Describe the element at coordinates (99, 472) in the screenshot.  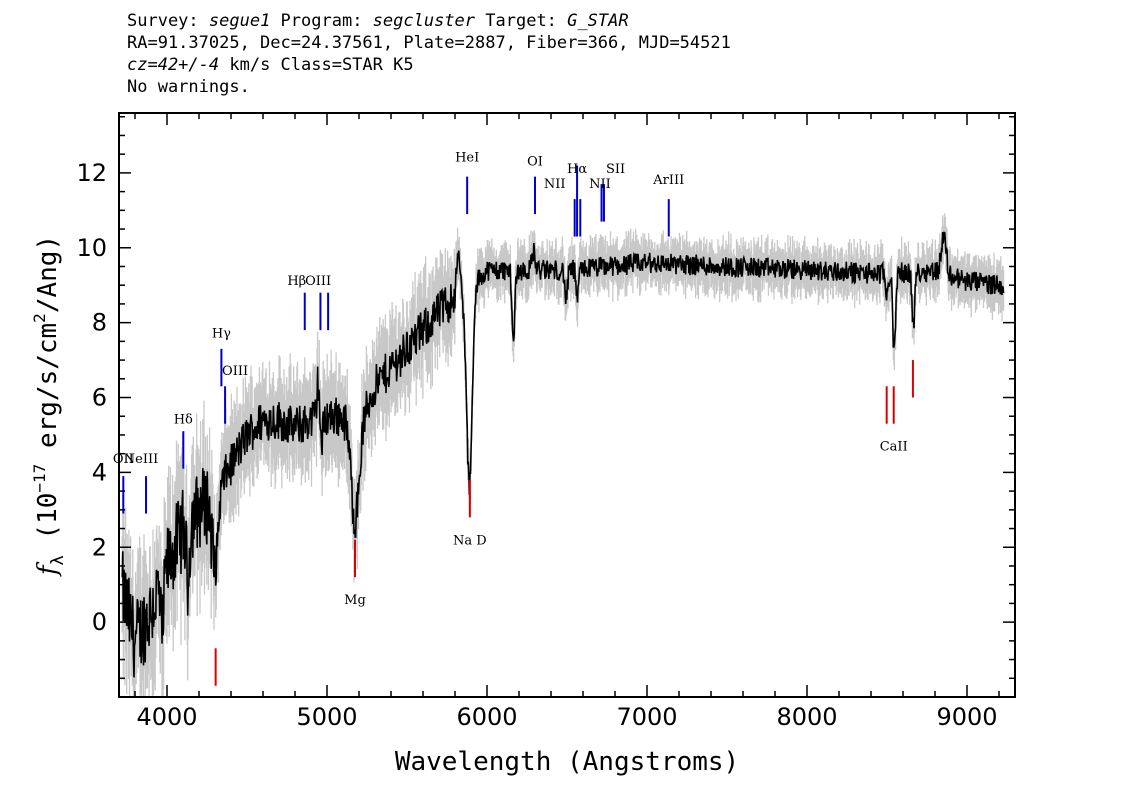
I see `y-tick-label: 4` at that location.